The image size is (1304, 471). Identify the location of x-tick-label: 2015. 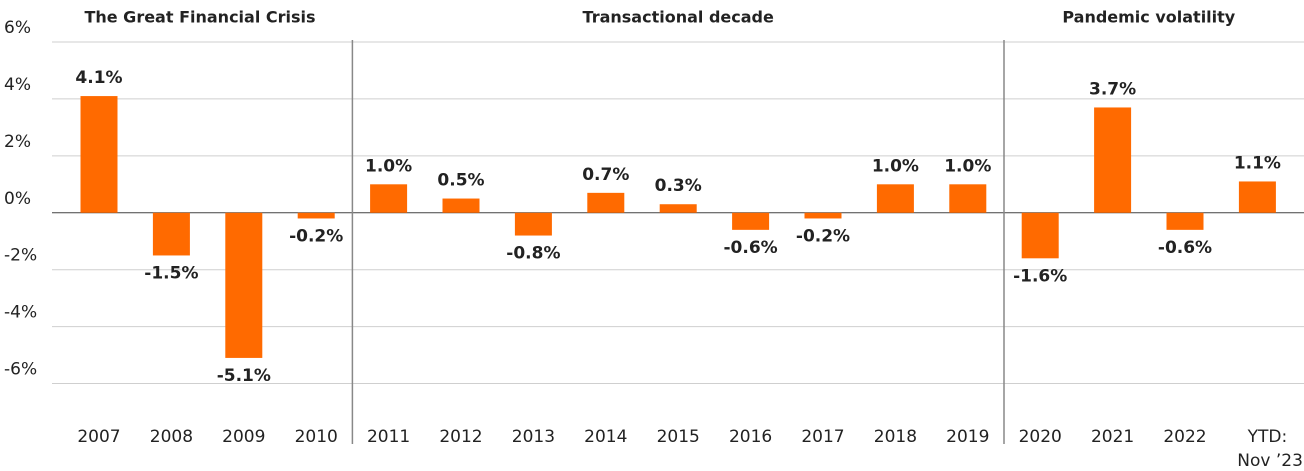
(678, 437).